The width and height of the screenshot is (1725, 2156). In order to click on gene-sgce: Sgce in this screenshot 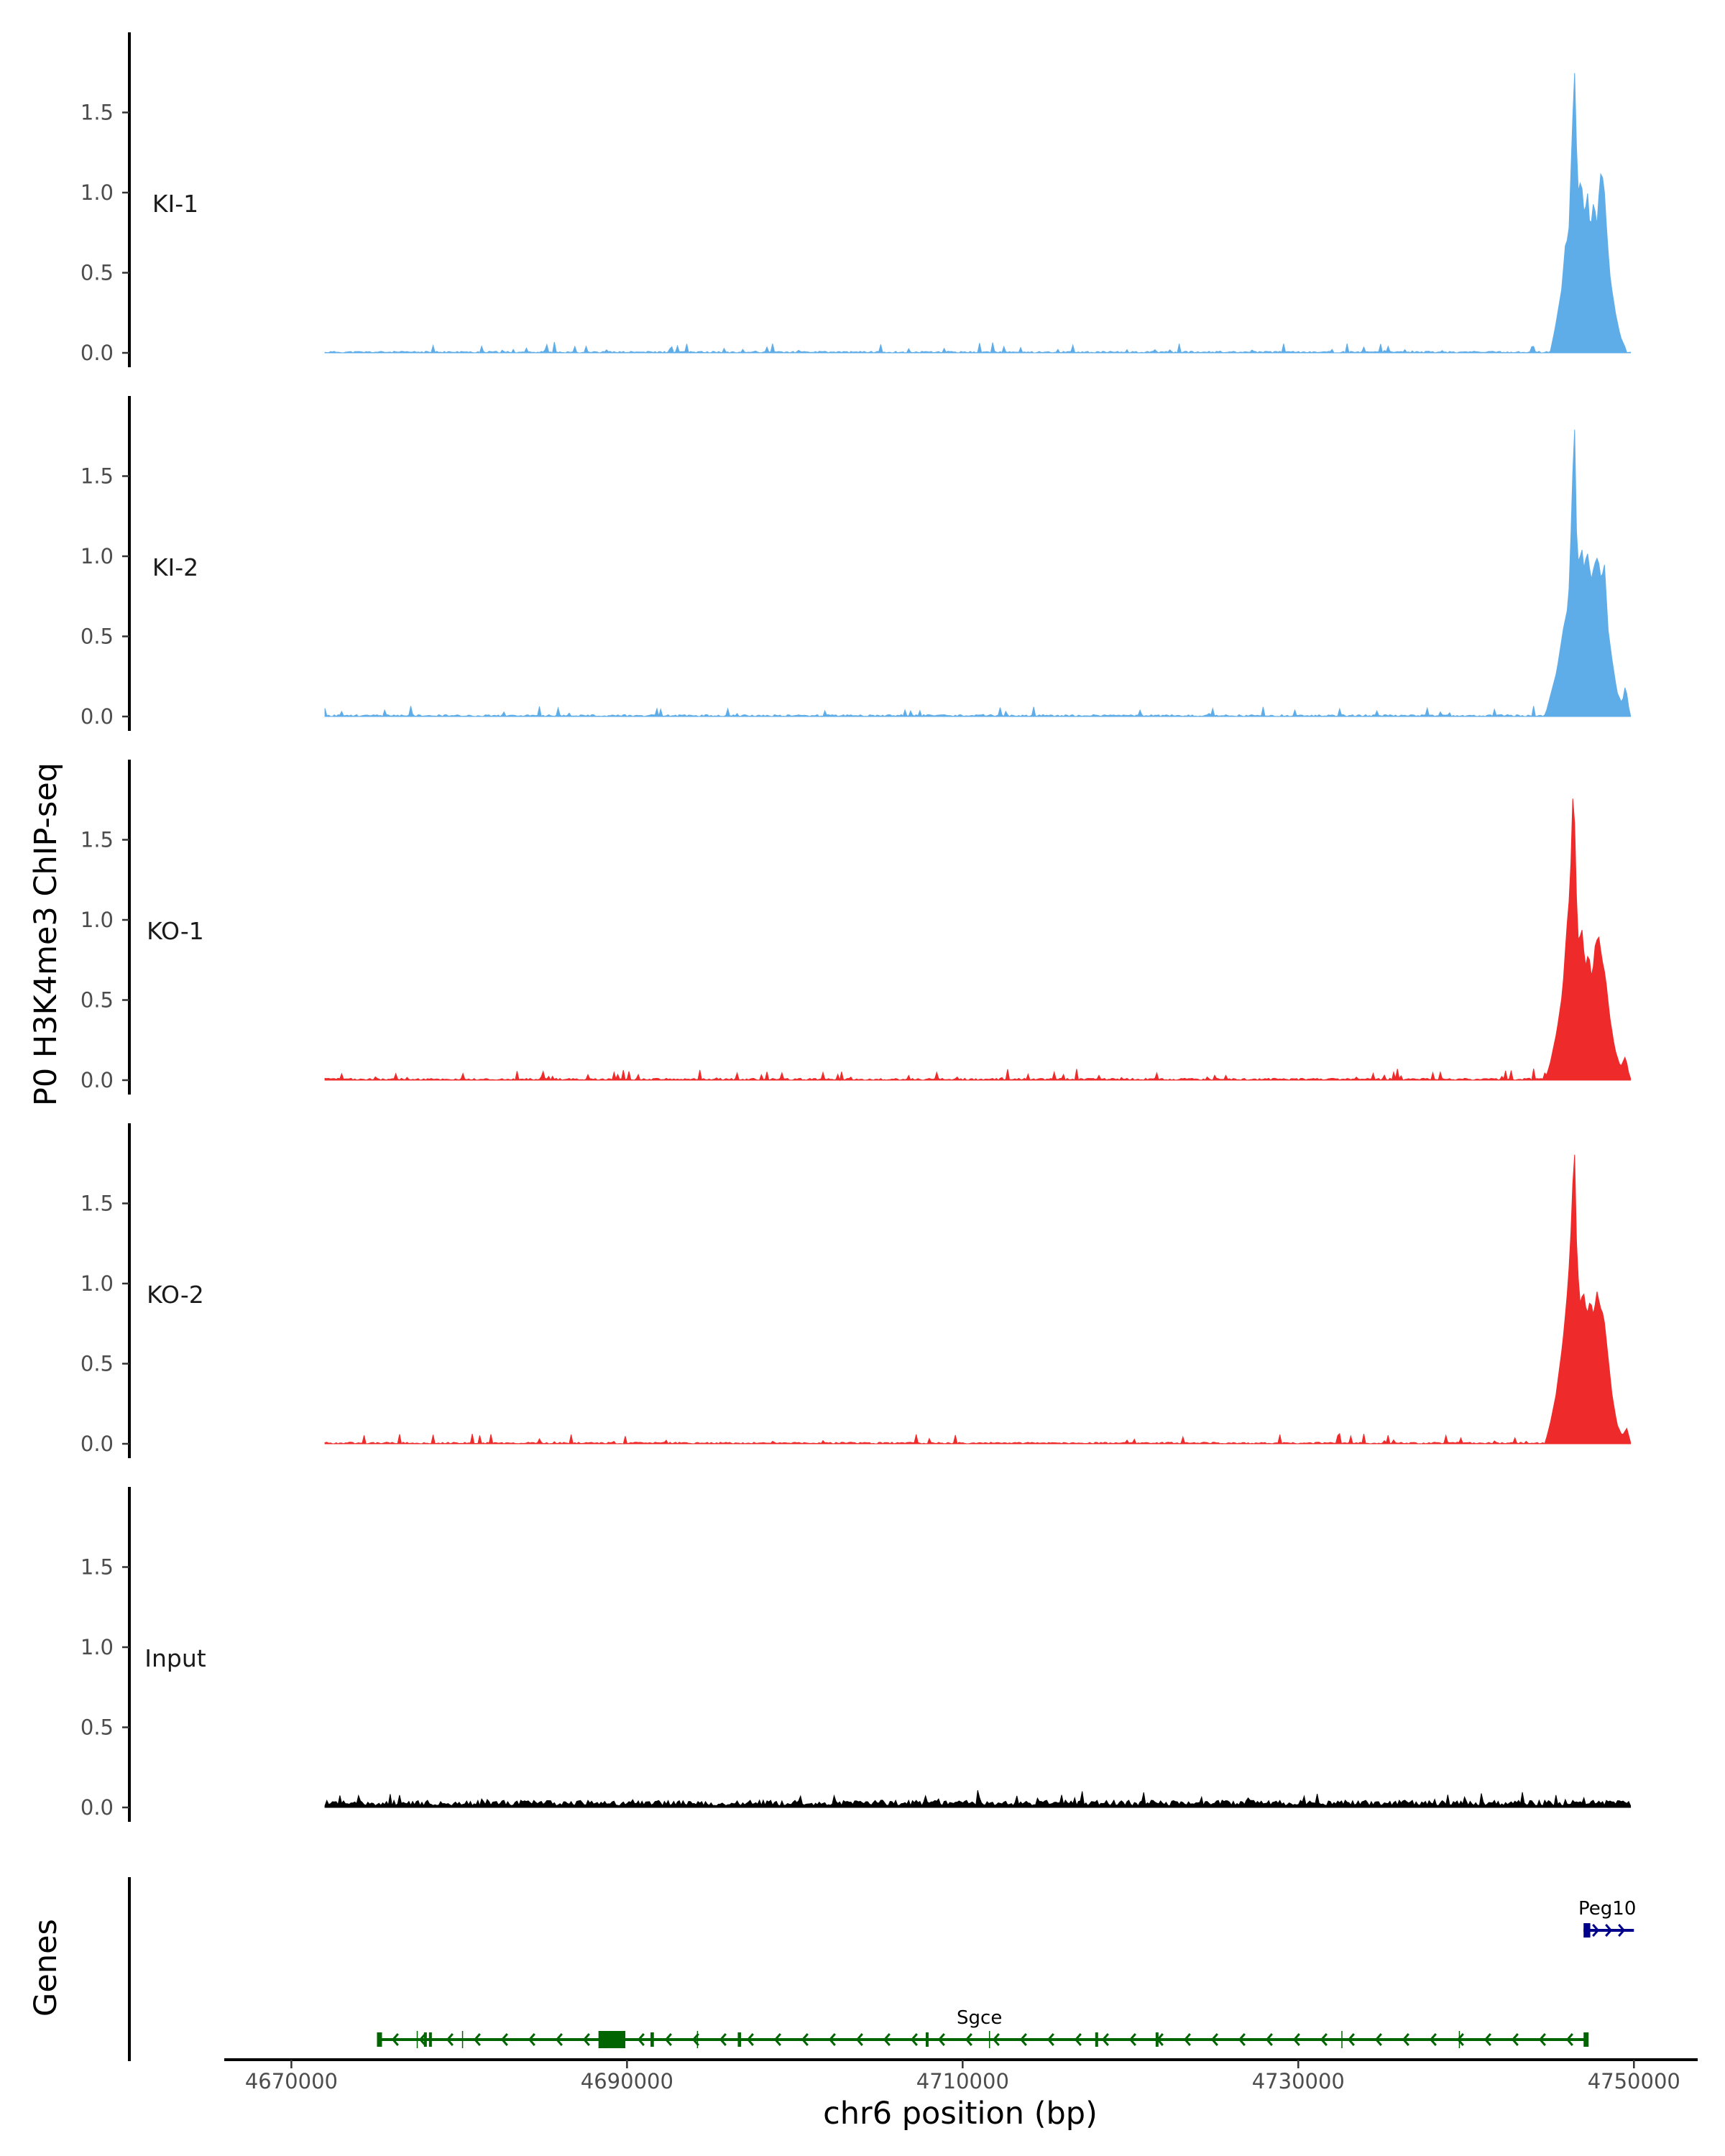, I will do `click(983, 2027)`.